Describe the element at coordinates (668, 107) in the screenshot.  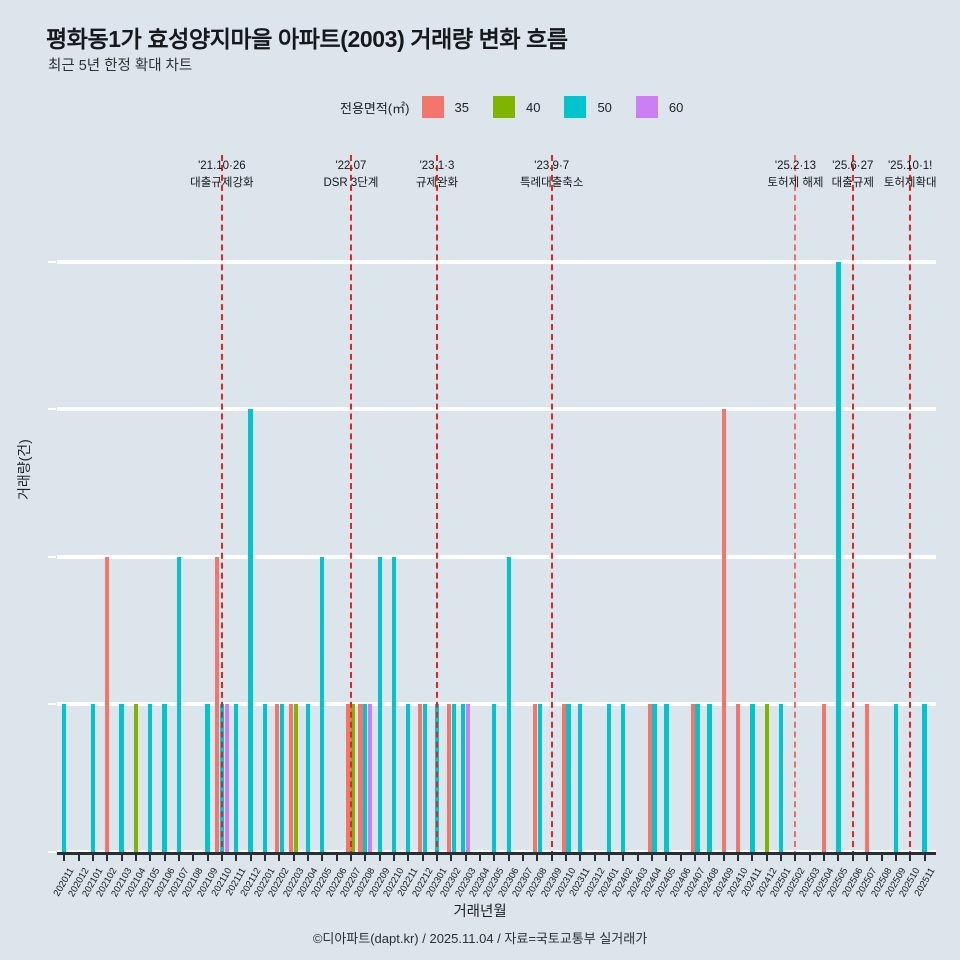
I see `legend-item-60: 60` at that location.